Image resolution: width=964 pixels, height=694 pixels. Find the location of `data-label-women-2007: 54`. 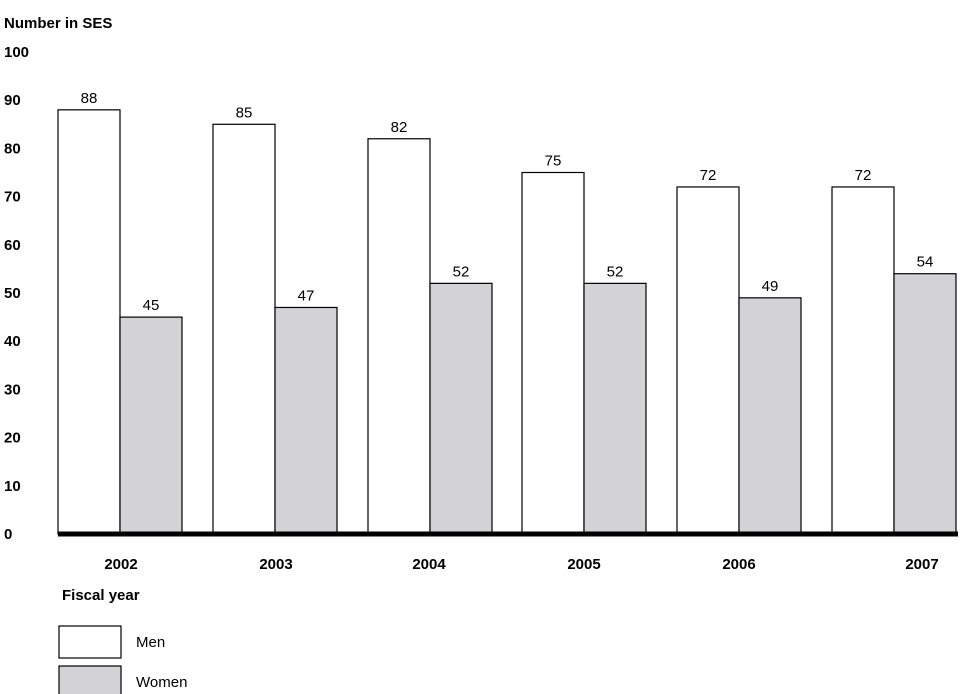

data-label-women-2007: 54 is located at coordinates (925, 262).